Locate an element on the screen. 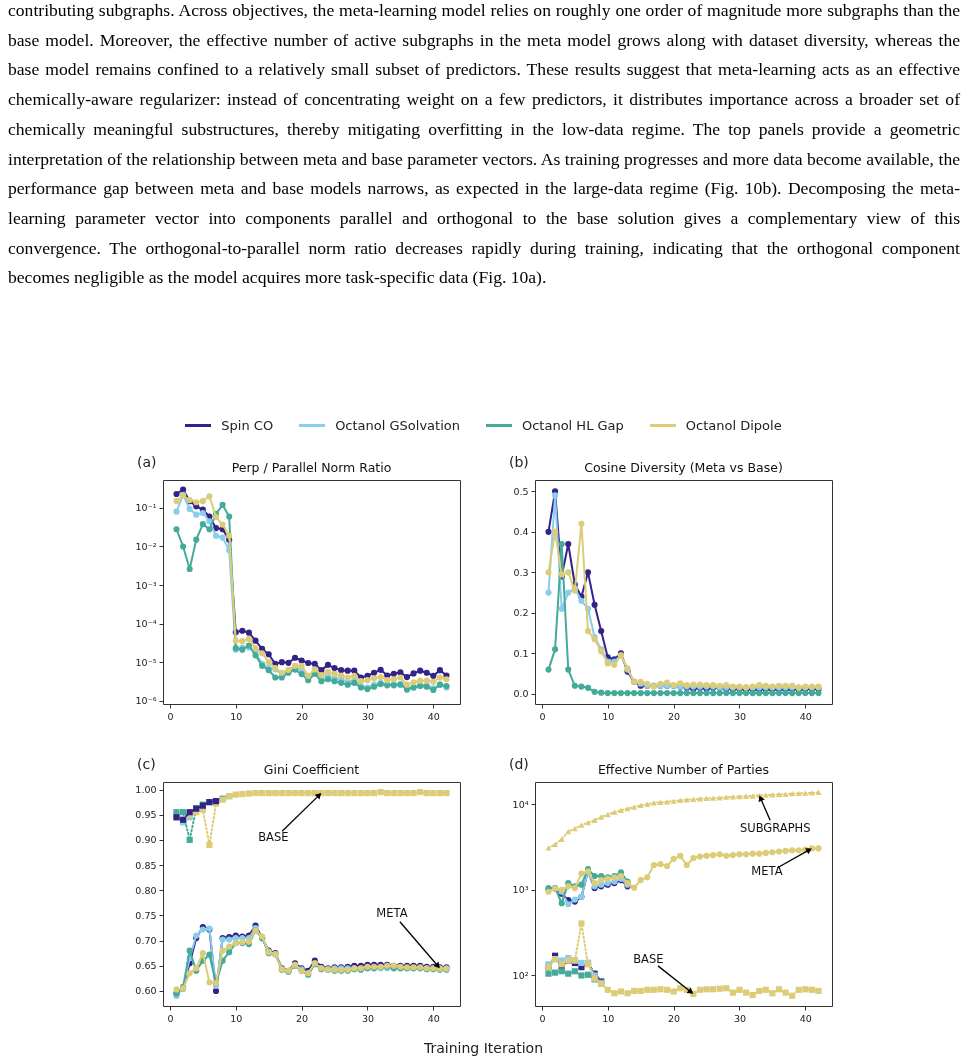 This screenshot has height=1064, width=967. text: (d) is located at coordinates (519, 764).